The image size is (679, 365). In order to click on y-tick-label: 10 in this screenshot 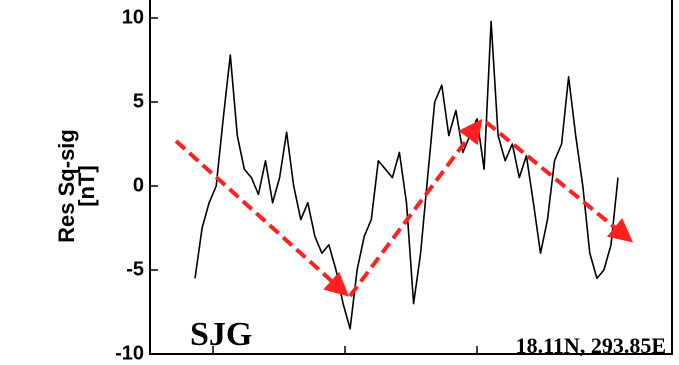, I will do `click(133, 17)`.